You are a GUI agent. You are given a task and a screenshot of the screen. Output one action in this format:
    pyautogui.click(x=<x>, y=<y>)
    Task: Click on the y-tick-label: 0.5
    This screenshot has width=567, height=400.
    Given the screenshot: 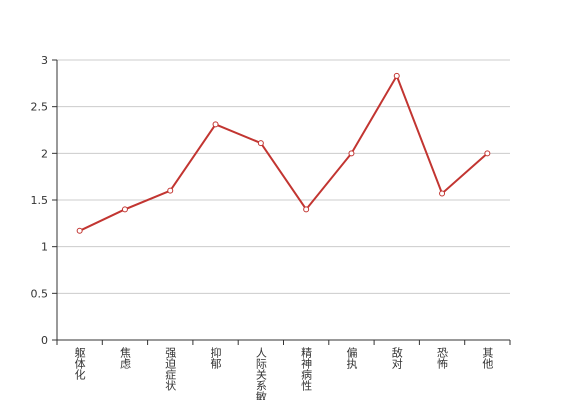 What is the action you would take?
    pyautogui.click(x=40, y=293)
    